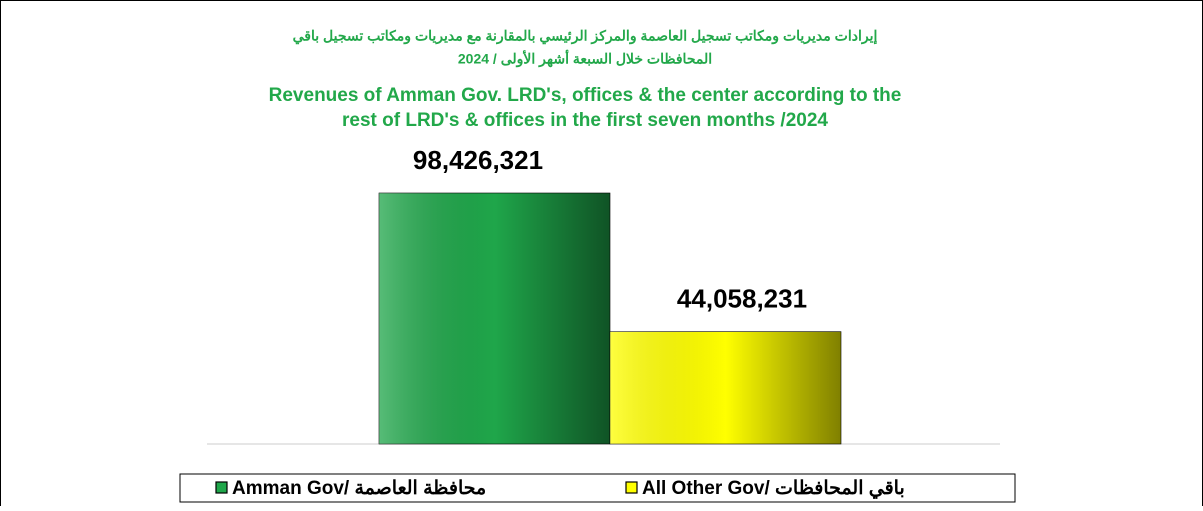 The height and width of the screenshot is (511, 1203). Describe the element at coordinates (773, 489) in the screenshot. I see `legend-label: All Other Gov/ باقي المحافظات` at that location.